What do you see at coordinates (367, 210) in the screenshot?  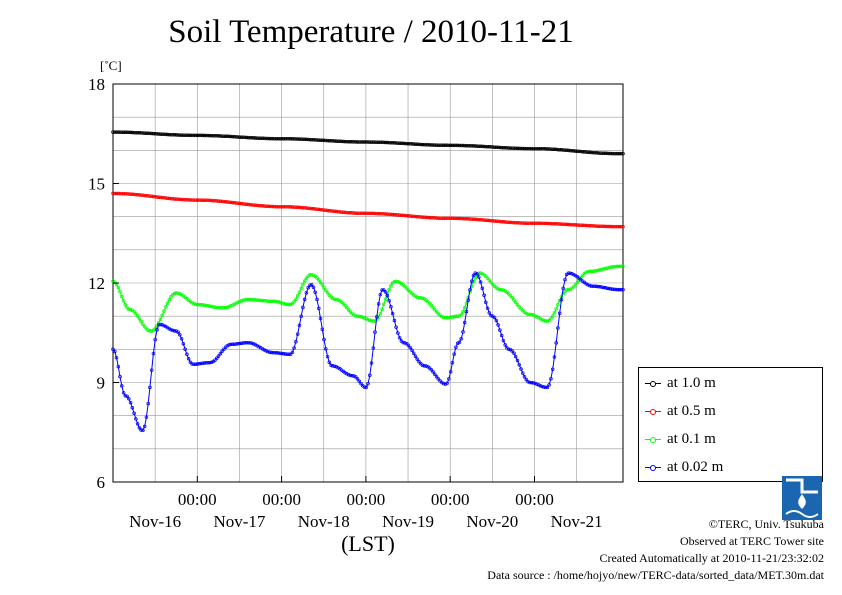 I see `series-line` at bounding box center [367, 210].